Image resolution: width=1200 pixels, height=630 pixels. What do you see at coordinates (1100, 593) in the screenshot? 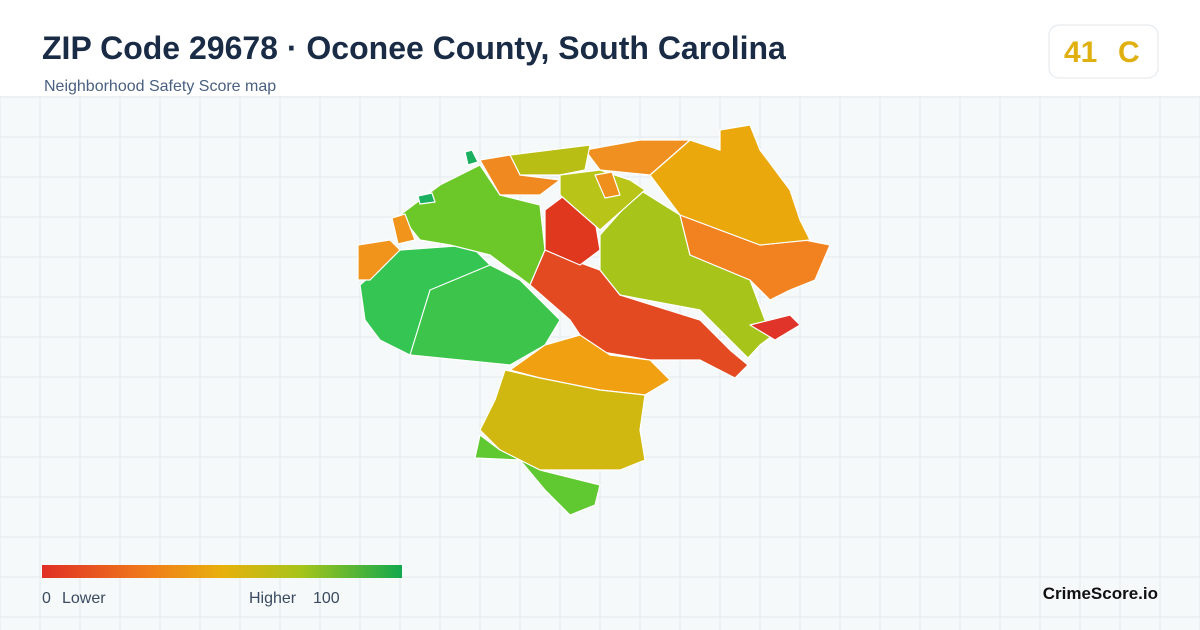
I see `brand: CrimeScore.io` at bounding box center [1100, 593].